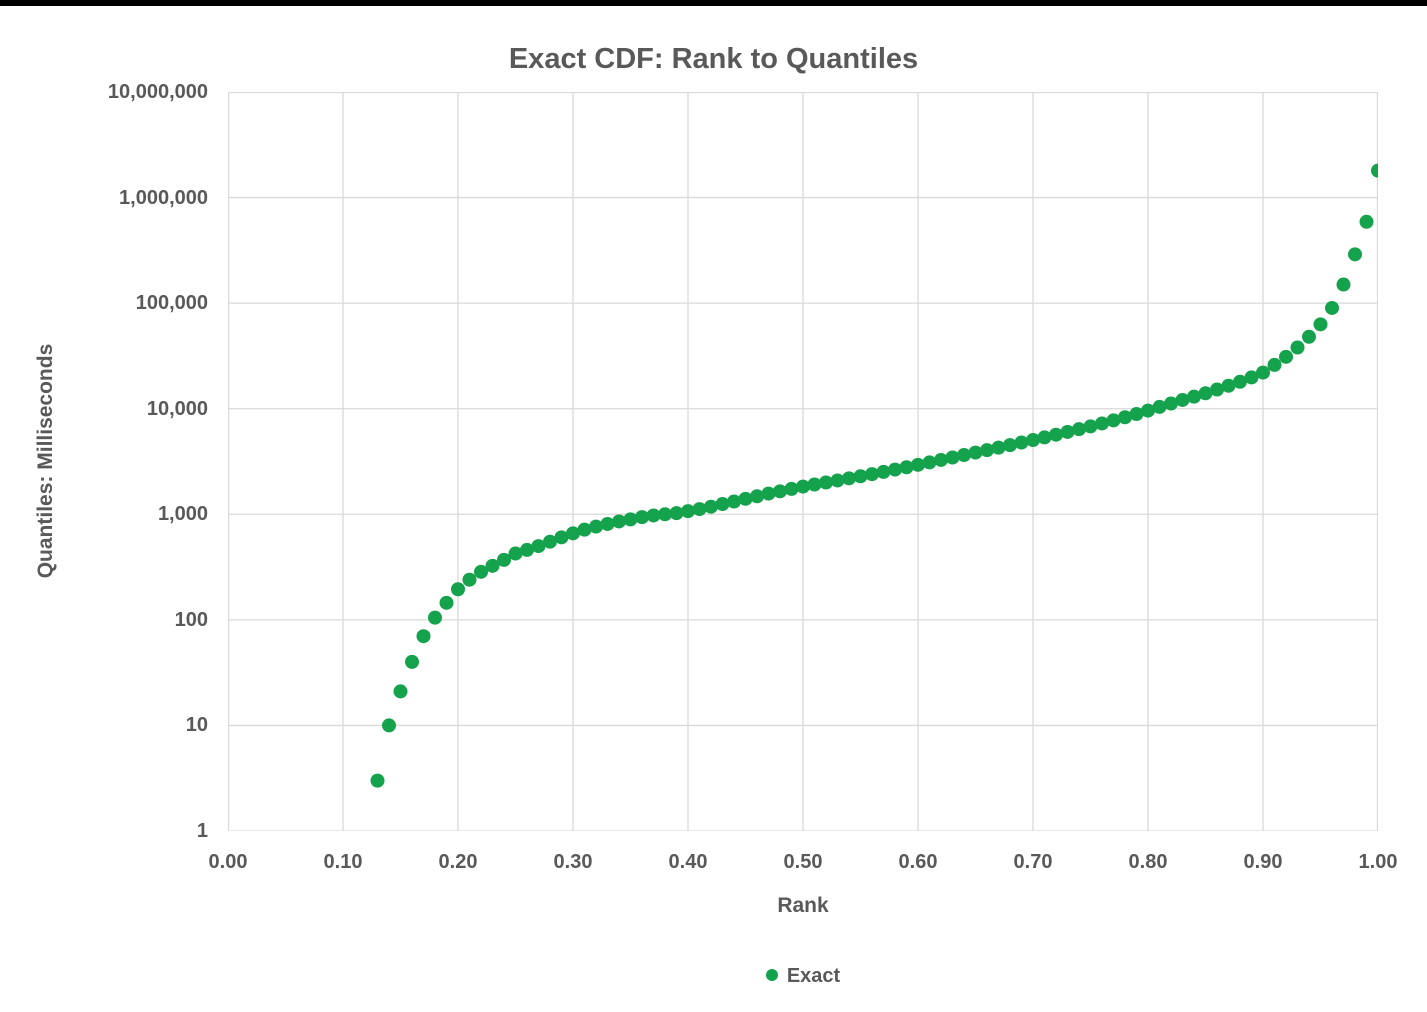  What do you see at coordinates (803, 905) in the screenshot?
I see `x-axis-title: Rank` at bounding box center [803, 905].